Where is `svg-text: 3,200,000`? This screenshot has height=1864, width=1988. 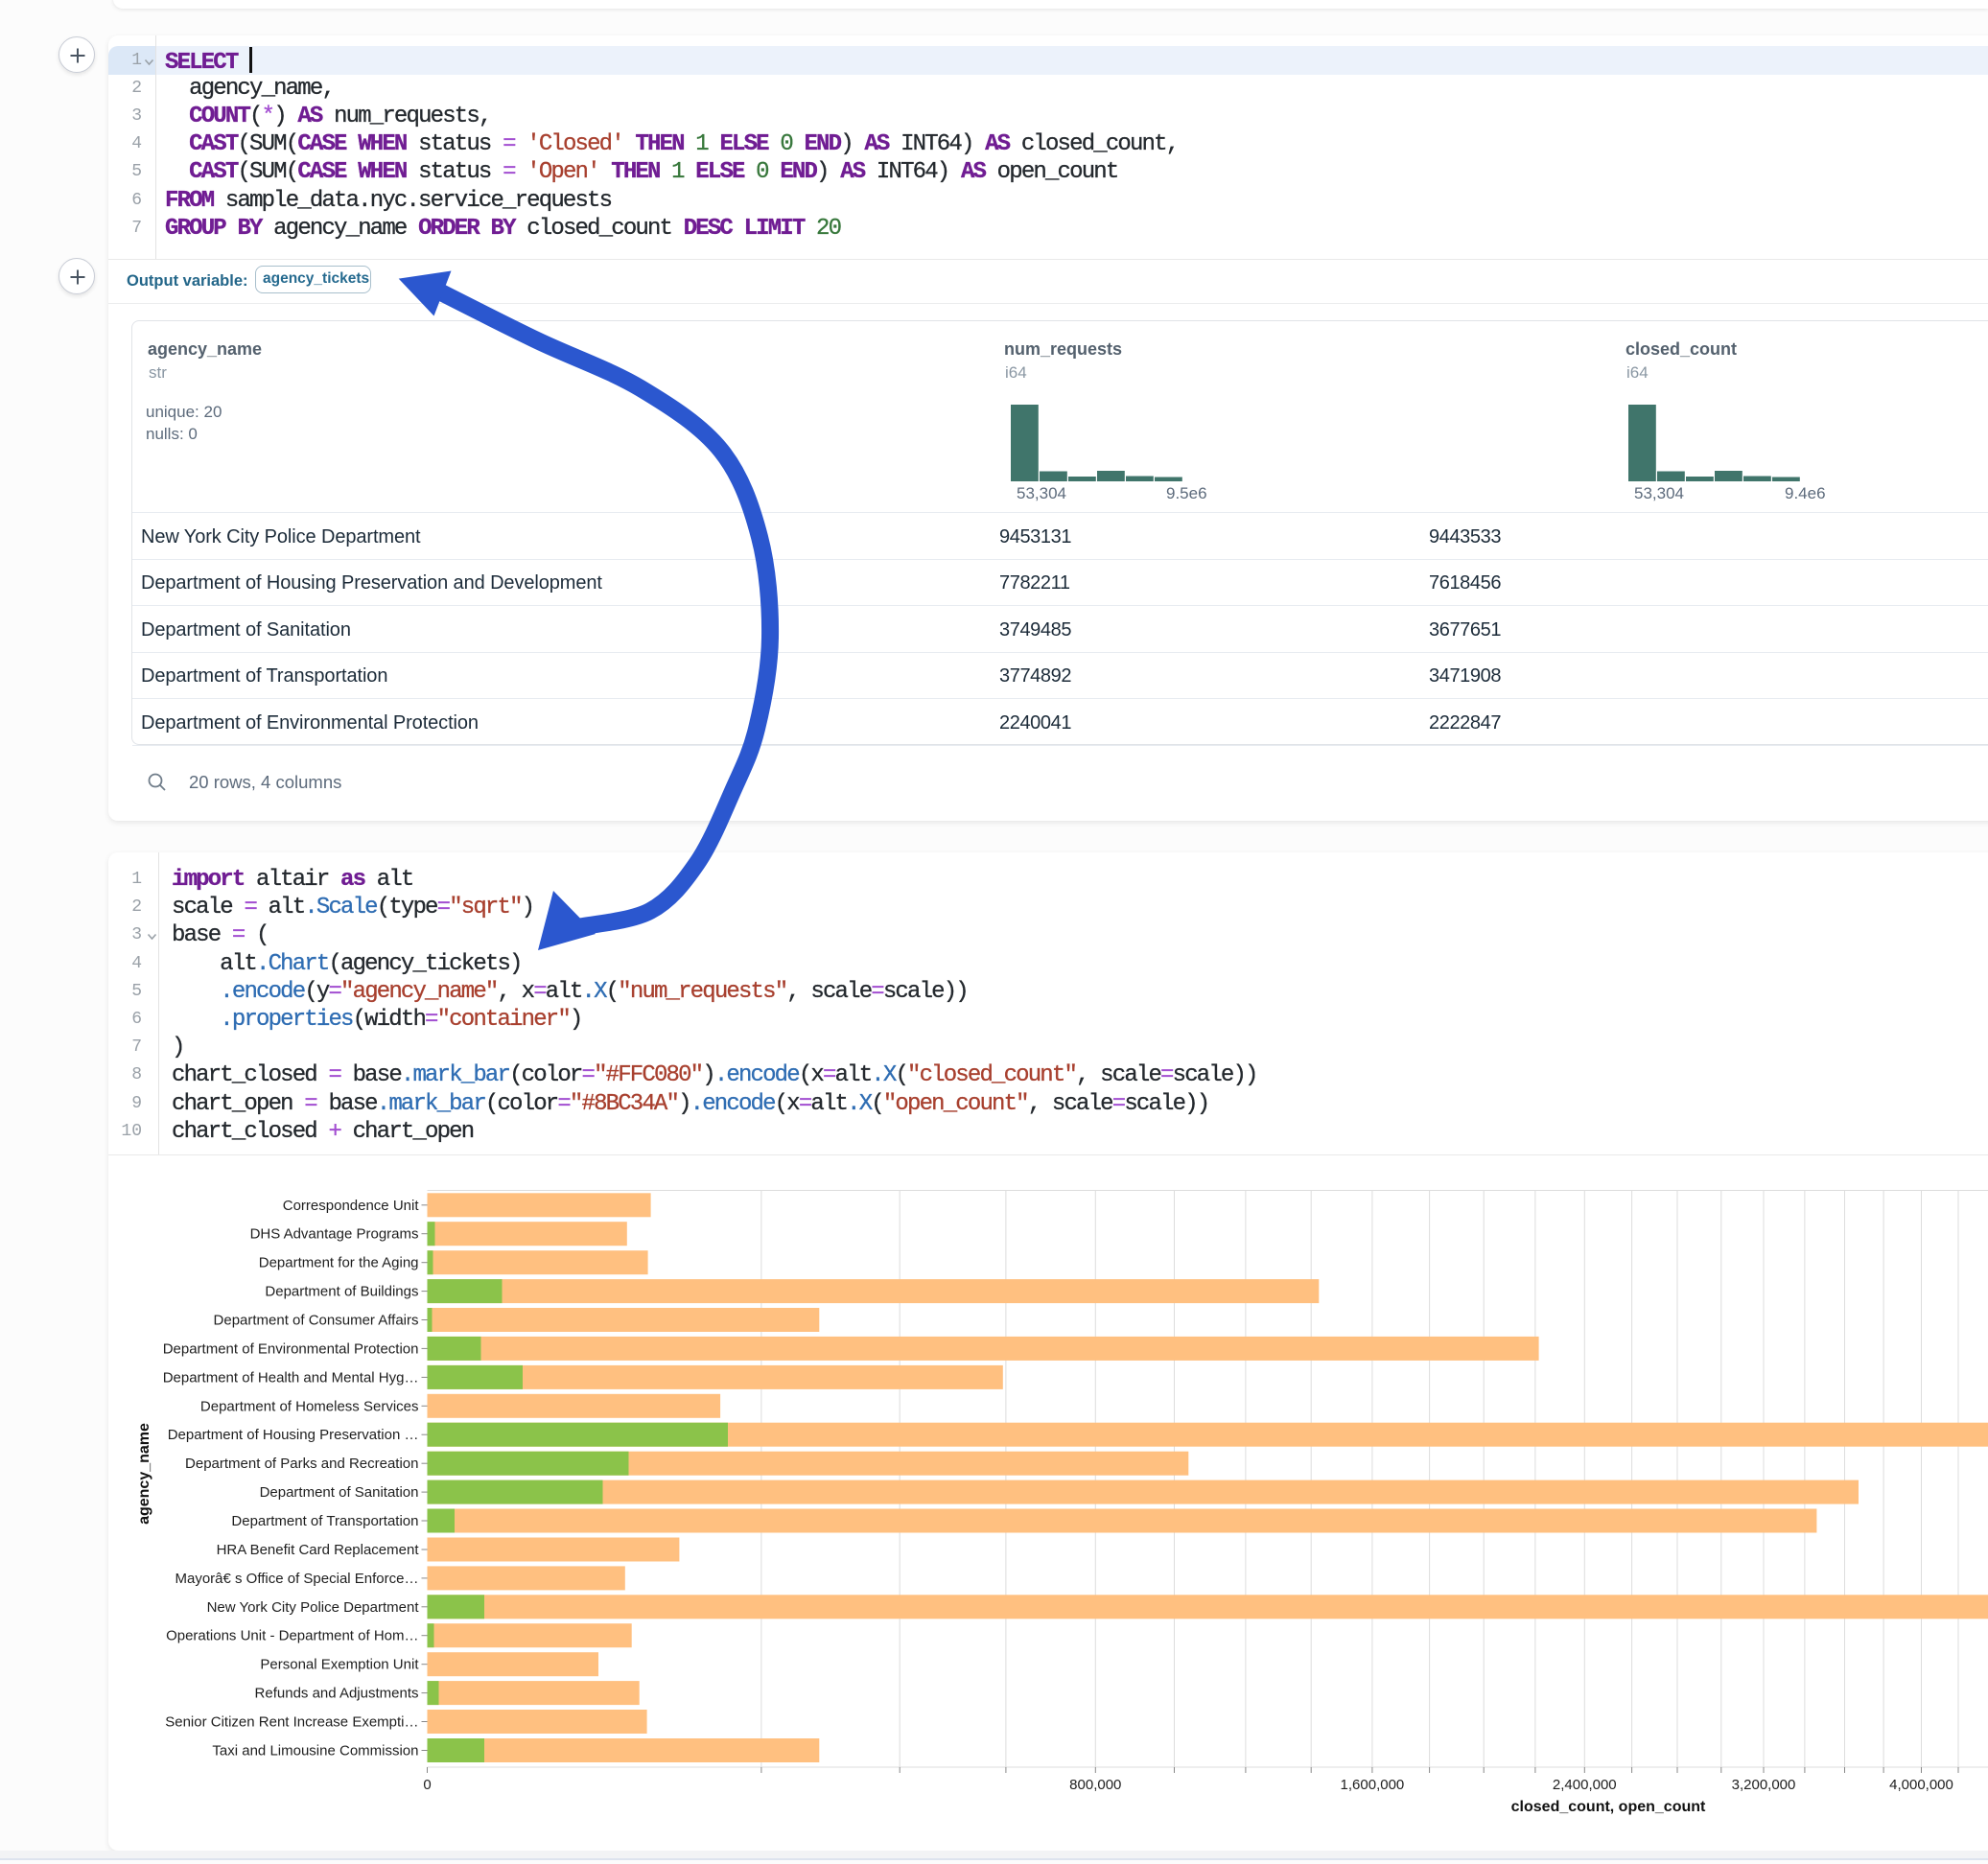 svg-text: 3,200,000 is located at coordinates (1764, 1785).